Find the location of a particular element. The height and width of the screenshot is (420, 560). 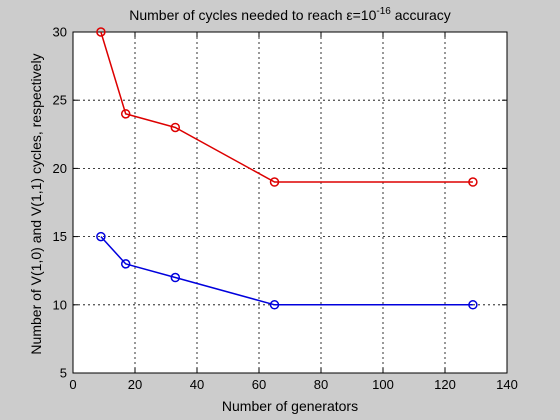

y-tick-label: 5 is located at coordinates (63, 373).